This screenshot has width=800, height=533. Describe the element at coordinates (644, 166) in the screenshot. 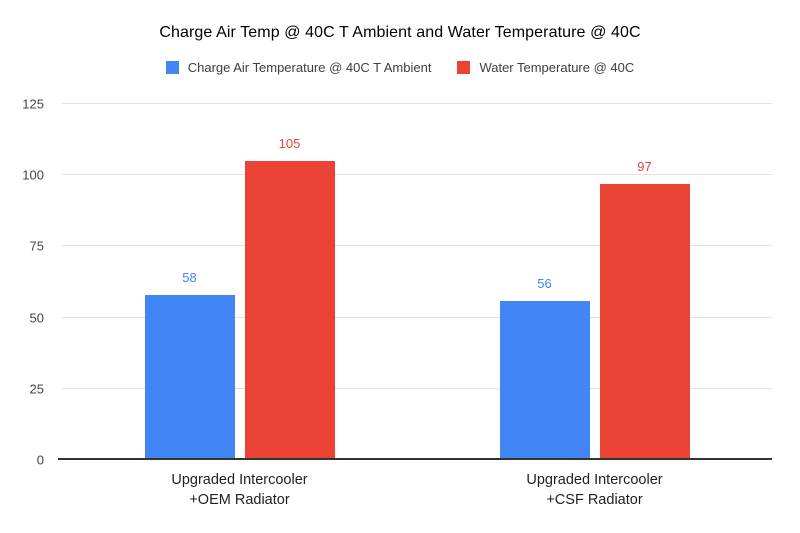

I see `bar-value-label: 97` at that location.